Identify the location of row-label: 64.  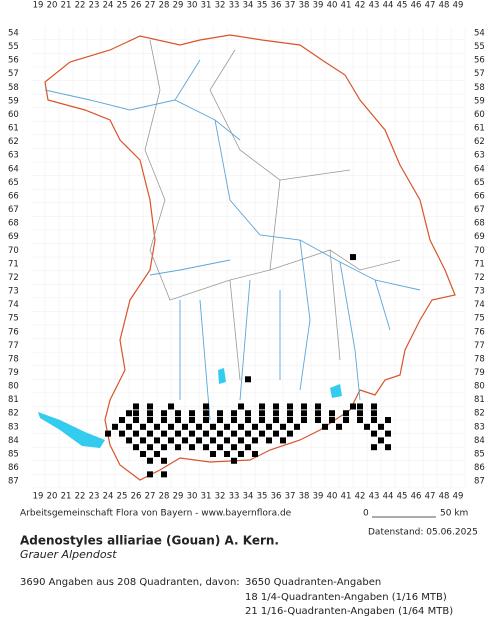
(479, 169).